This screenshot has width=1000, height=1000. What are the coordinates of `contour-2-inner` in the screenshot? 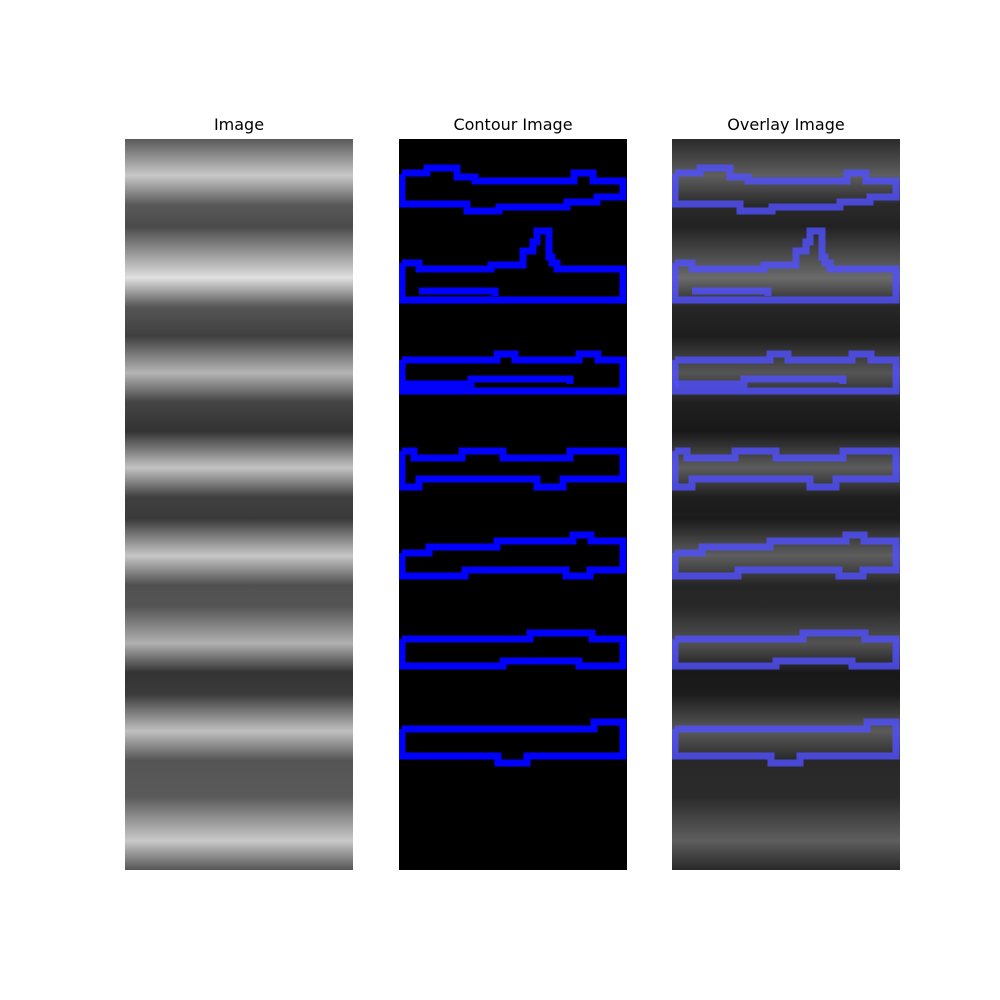 It's located at (459, 291).